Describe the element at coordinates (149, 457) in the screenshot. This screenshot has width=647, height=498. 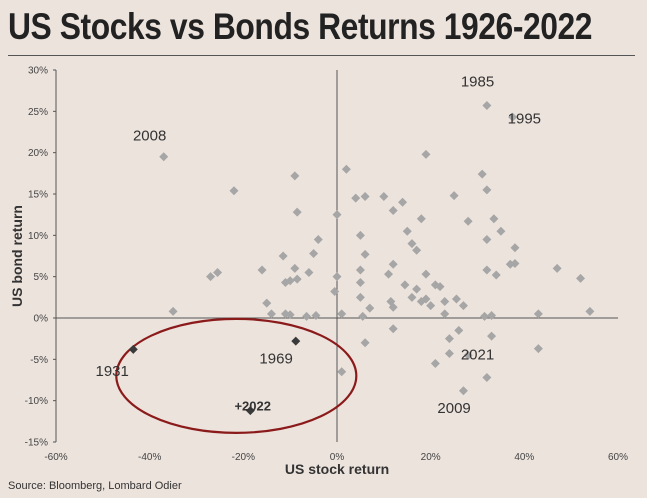
I see `x-tick-label: -40%` at that location.